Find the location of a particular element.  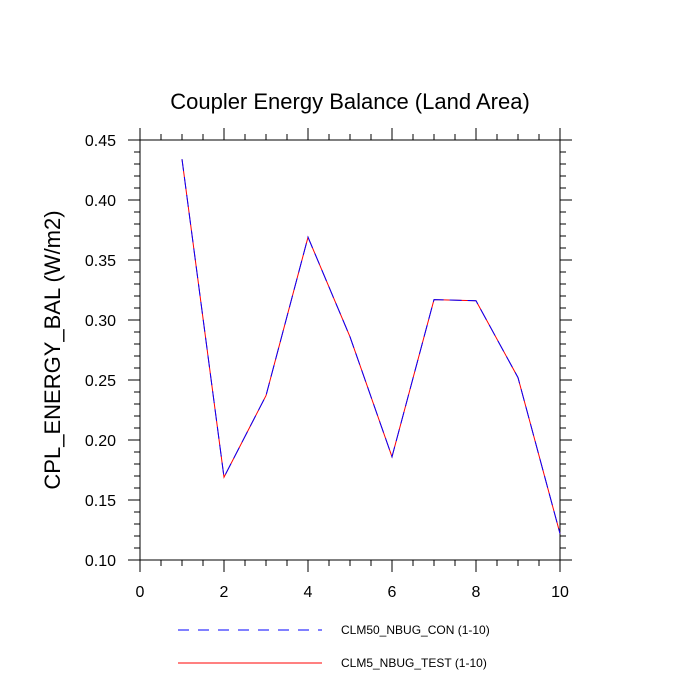

y-tick-label: 0.35 is located at coordinates (100, 261).